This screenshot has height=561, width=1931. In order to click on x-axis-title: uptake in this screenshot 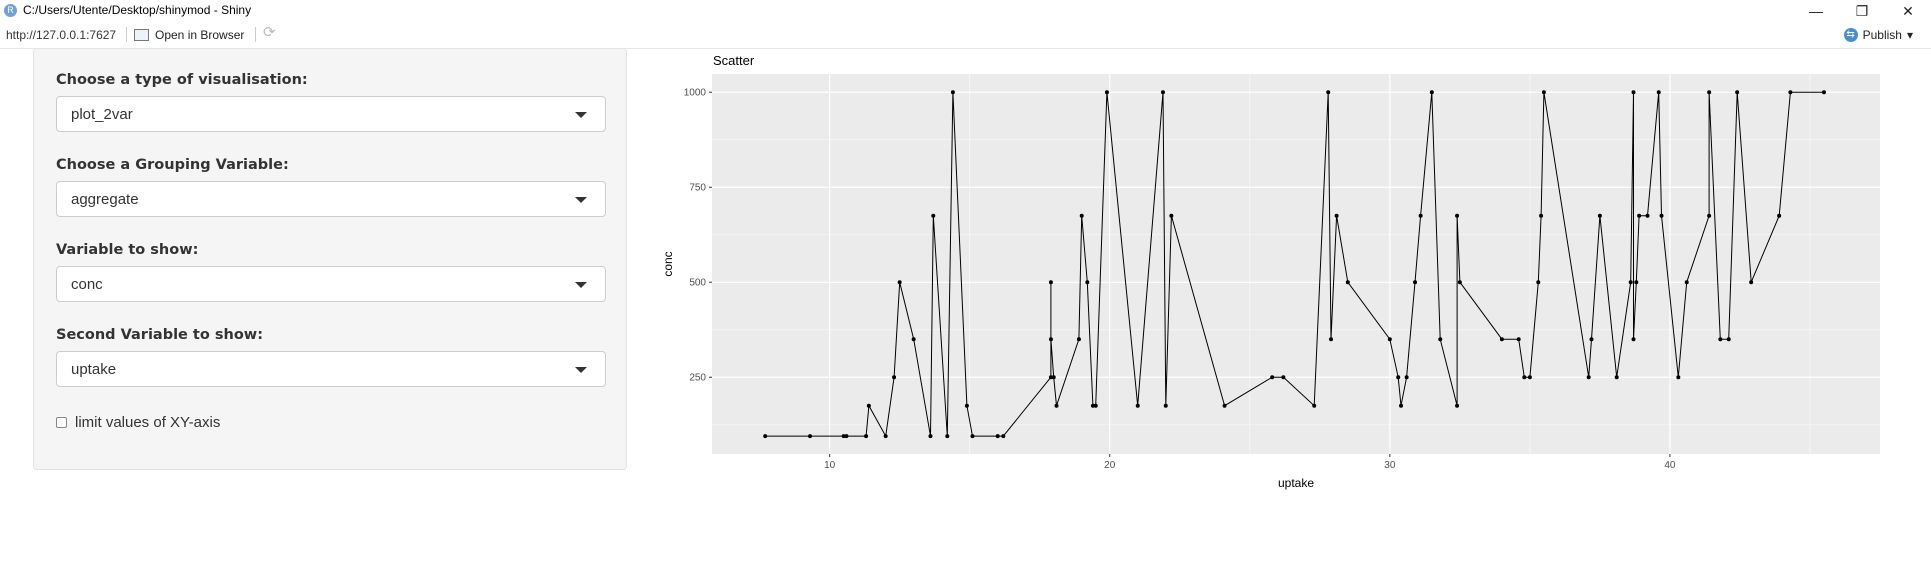, I will do `click(1296, 483)`.